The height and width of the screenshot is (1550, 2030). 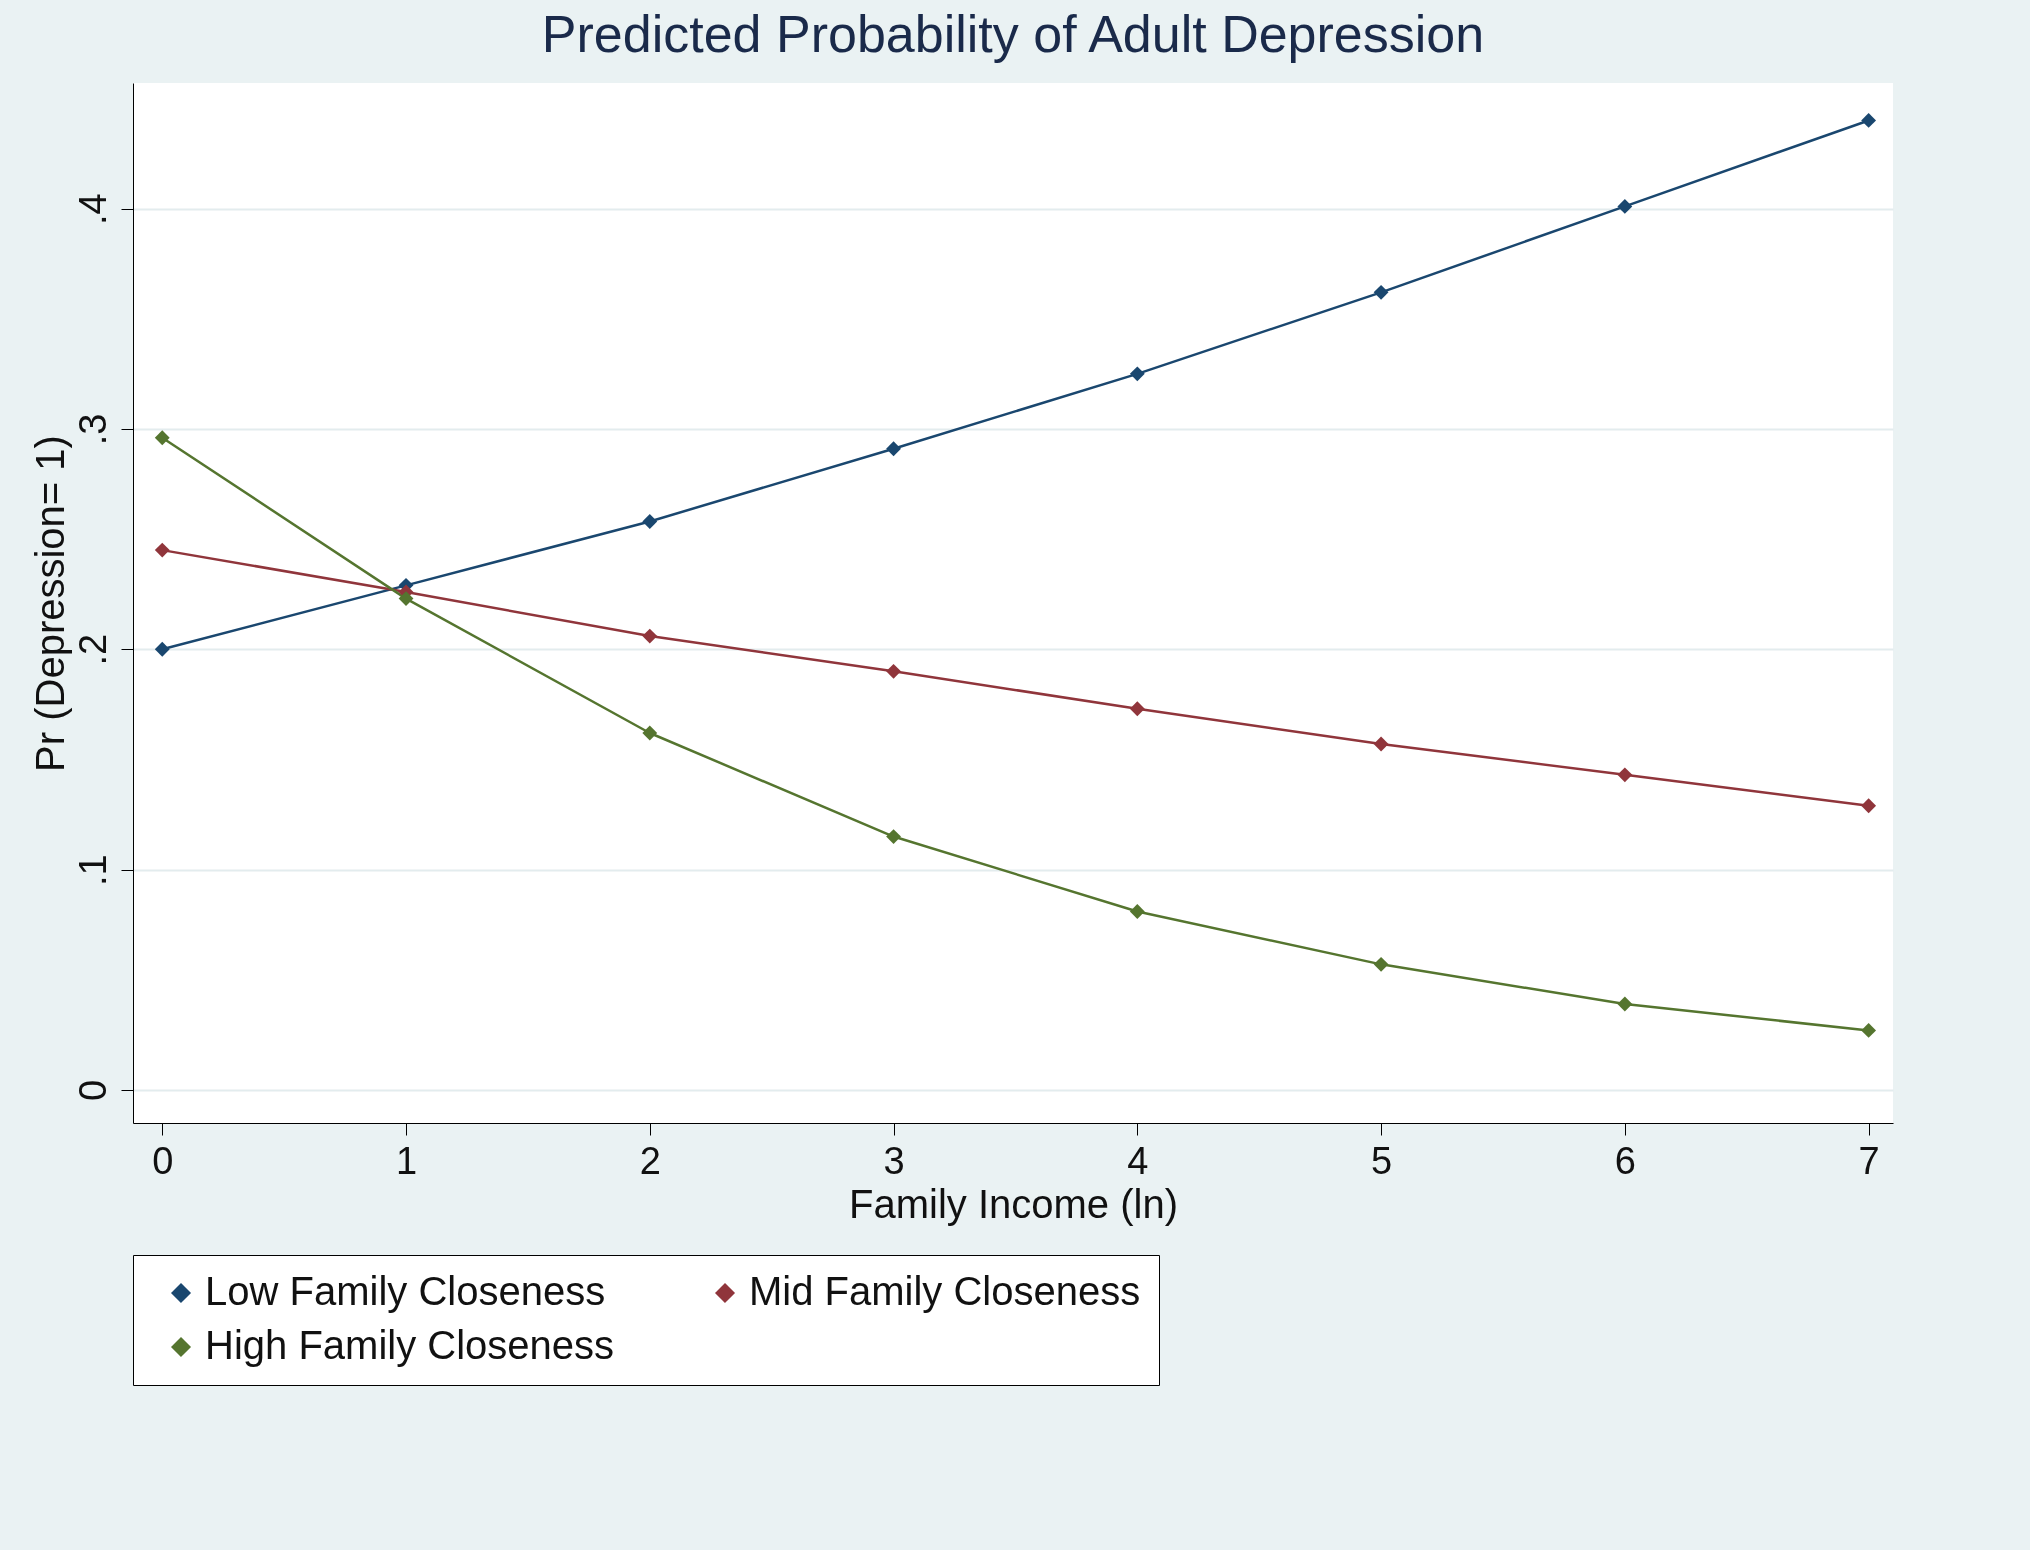 What do you see at coordinates (650, 1160) in the screenshot?
I see `x-tick-label: 2` at bounding box center [650, 1160].